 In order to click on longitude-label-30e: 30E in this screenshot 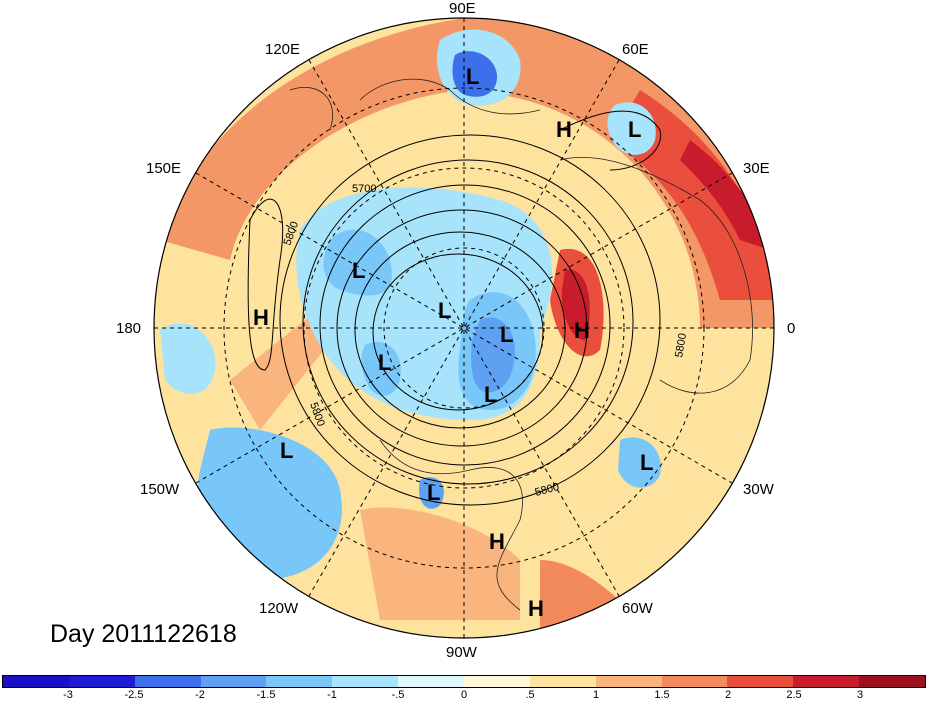, I will do `click(756, 168)`.